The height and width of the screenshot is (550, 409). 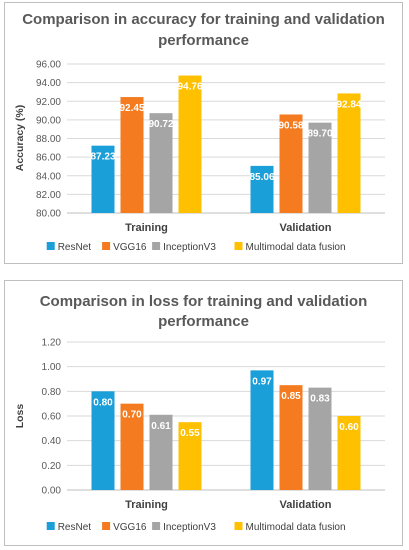 I want to click on loss-data-label: 0.70, so click(x=132, y=415).